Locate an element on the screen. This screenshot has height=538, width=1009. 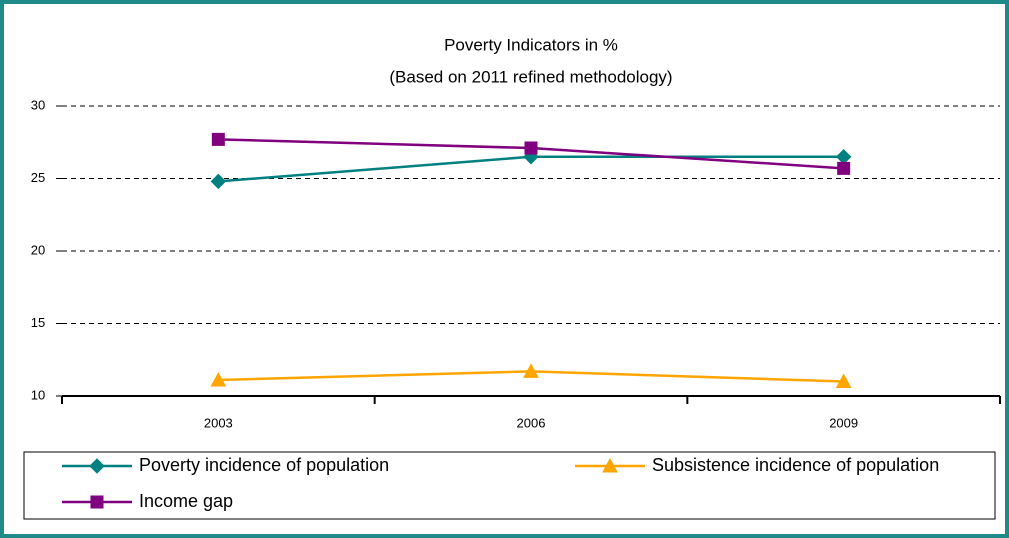
legend-label: Poverty incidence of population is located at coordinates (264, 465).